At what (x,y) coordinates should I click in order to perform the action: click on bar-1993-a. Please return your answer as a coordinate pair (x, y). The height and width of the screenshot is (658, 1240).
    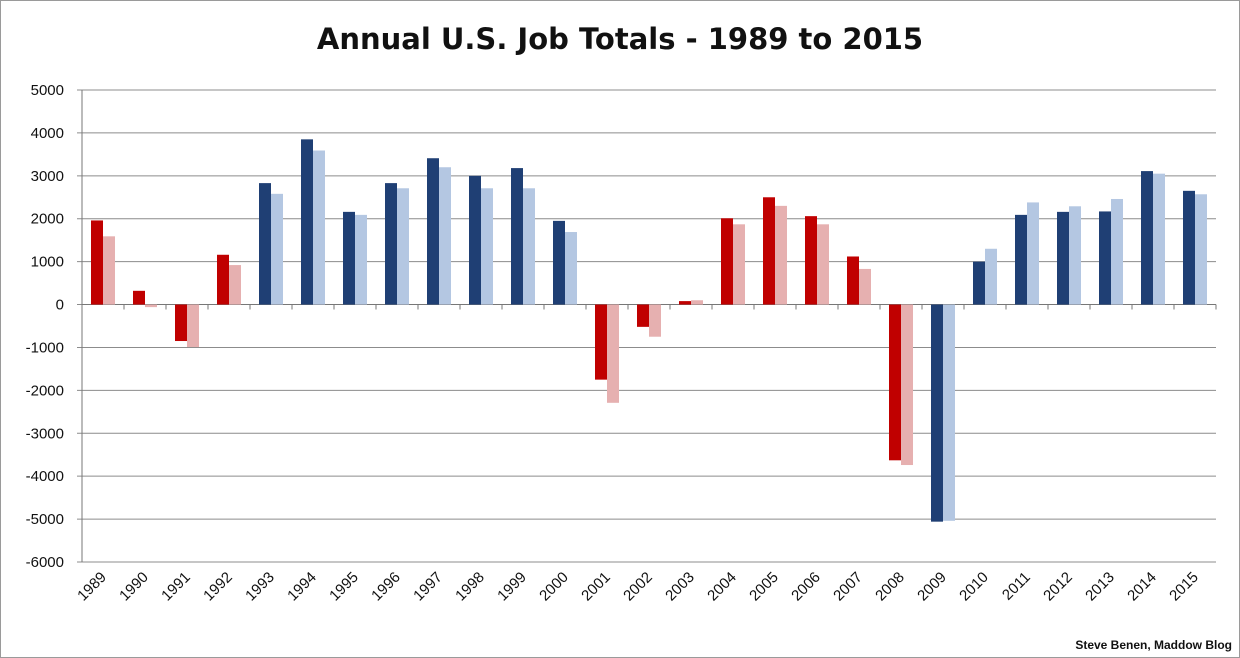
    Looking at the image, I should click on (265, 244).